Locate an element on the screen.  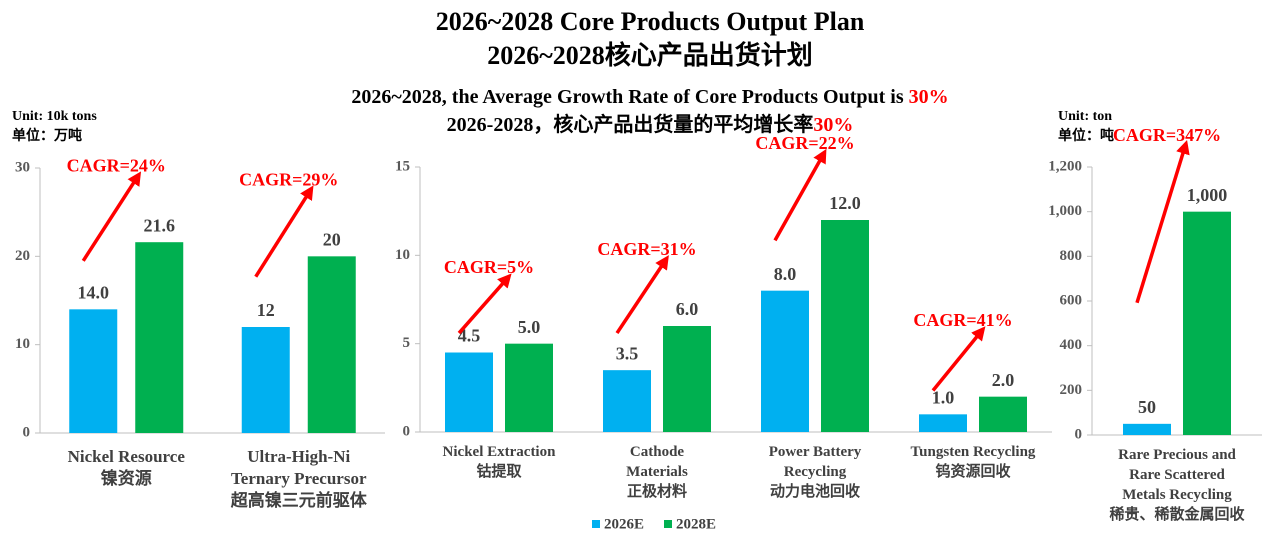
y-axis-label: Unit: 10k tons is located at coordinates (54, 116).